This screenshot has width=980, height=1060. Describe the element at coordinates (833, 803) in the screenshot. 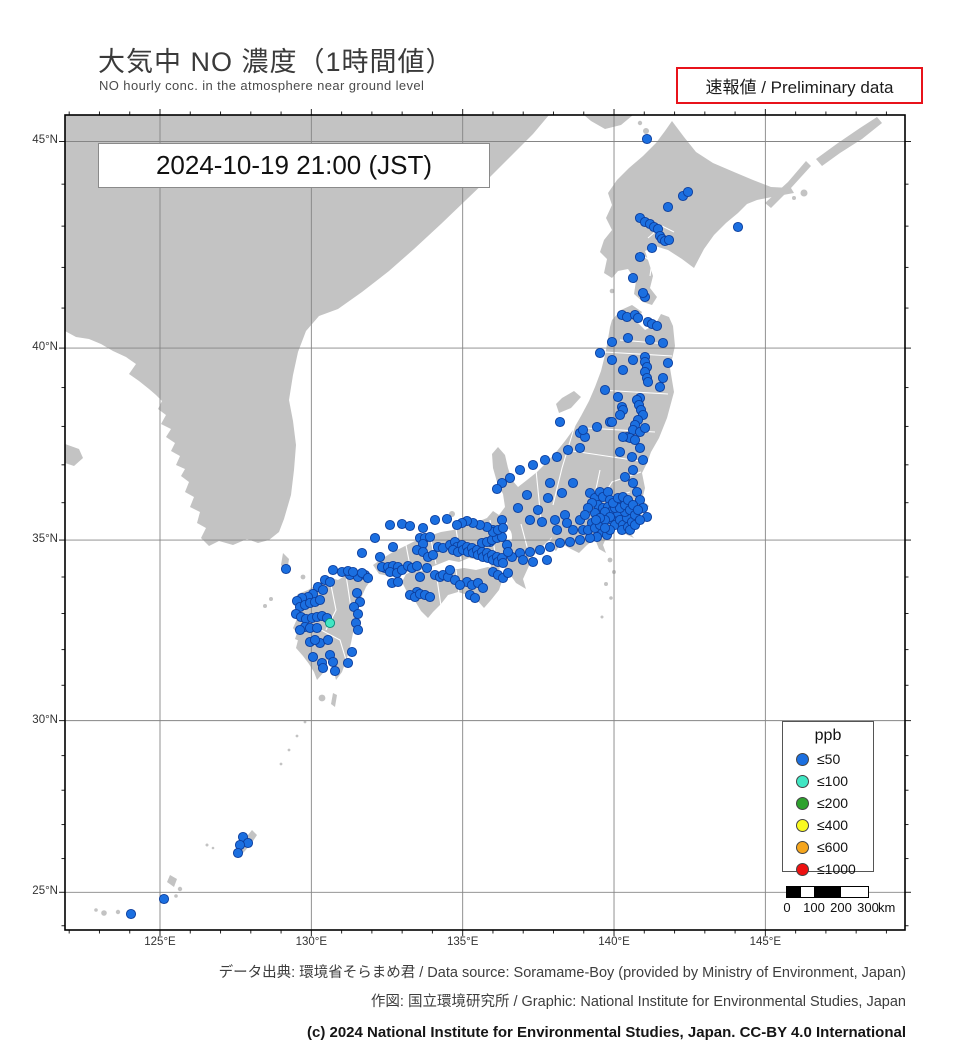

I see `legend-bin-label: ≤200` at that location.